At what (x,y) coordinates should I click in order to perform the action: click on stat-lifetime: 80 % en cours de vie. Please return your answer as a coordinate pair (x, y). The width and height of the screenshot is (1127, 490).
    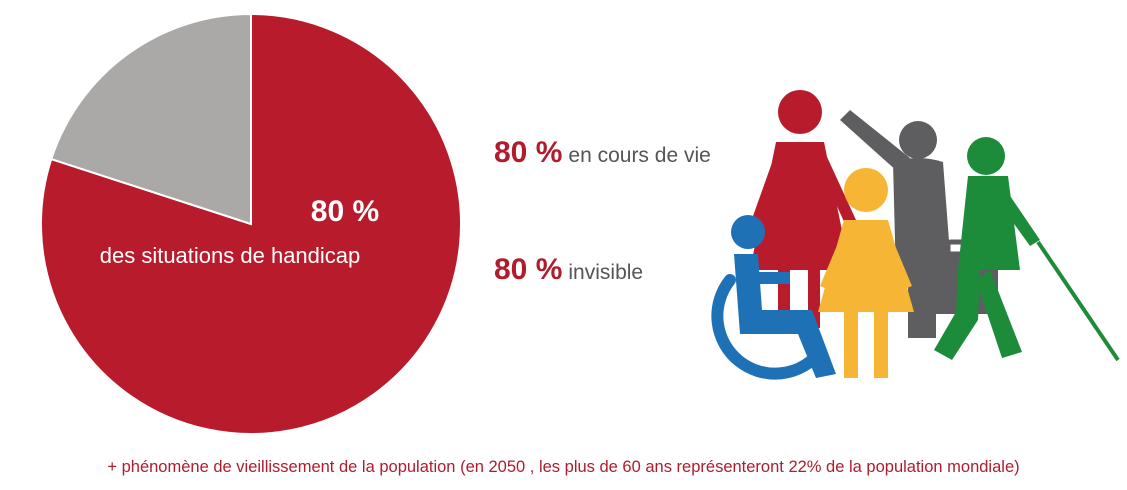
    Looking at the image, I should click on (602, 153).